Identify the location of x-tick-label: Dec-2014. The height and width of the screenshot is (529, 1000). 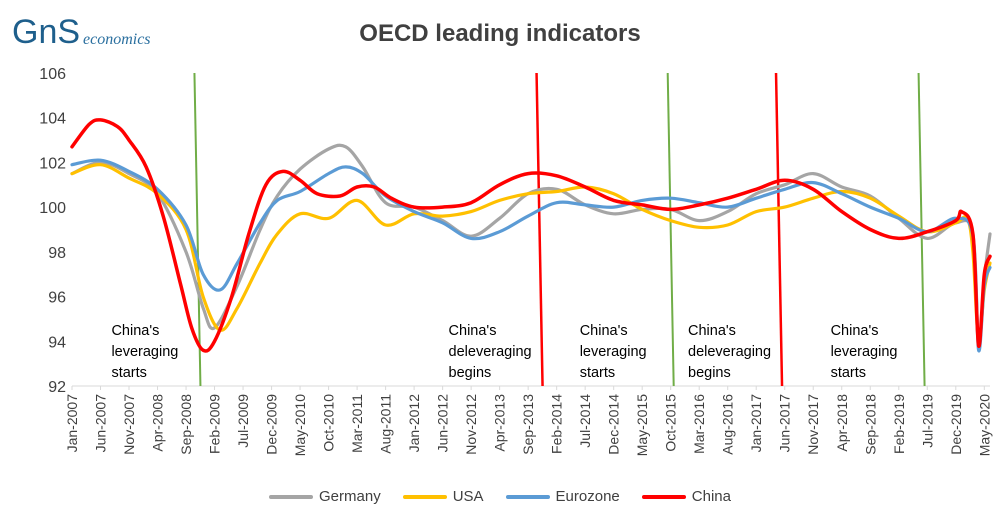
(614, 424).